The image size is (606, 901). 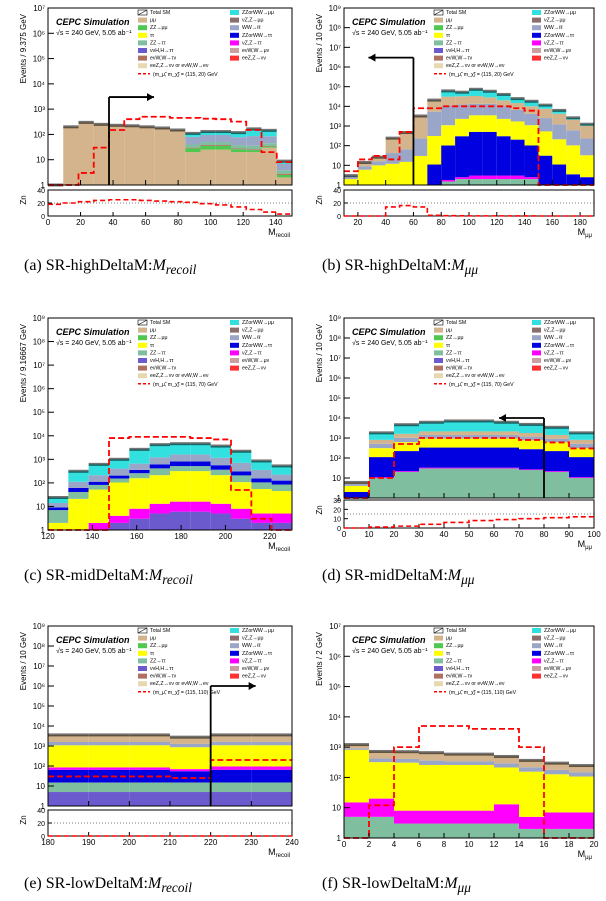 What do you see at coordinates (258, 631) in the screenshot?
I see `legend-label: ZZorWW→μμ` at bounding box center [258, 631].